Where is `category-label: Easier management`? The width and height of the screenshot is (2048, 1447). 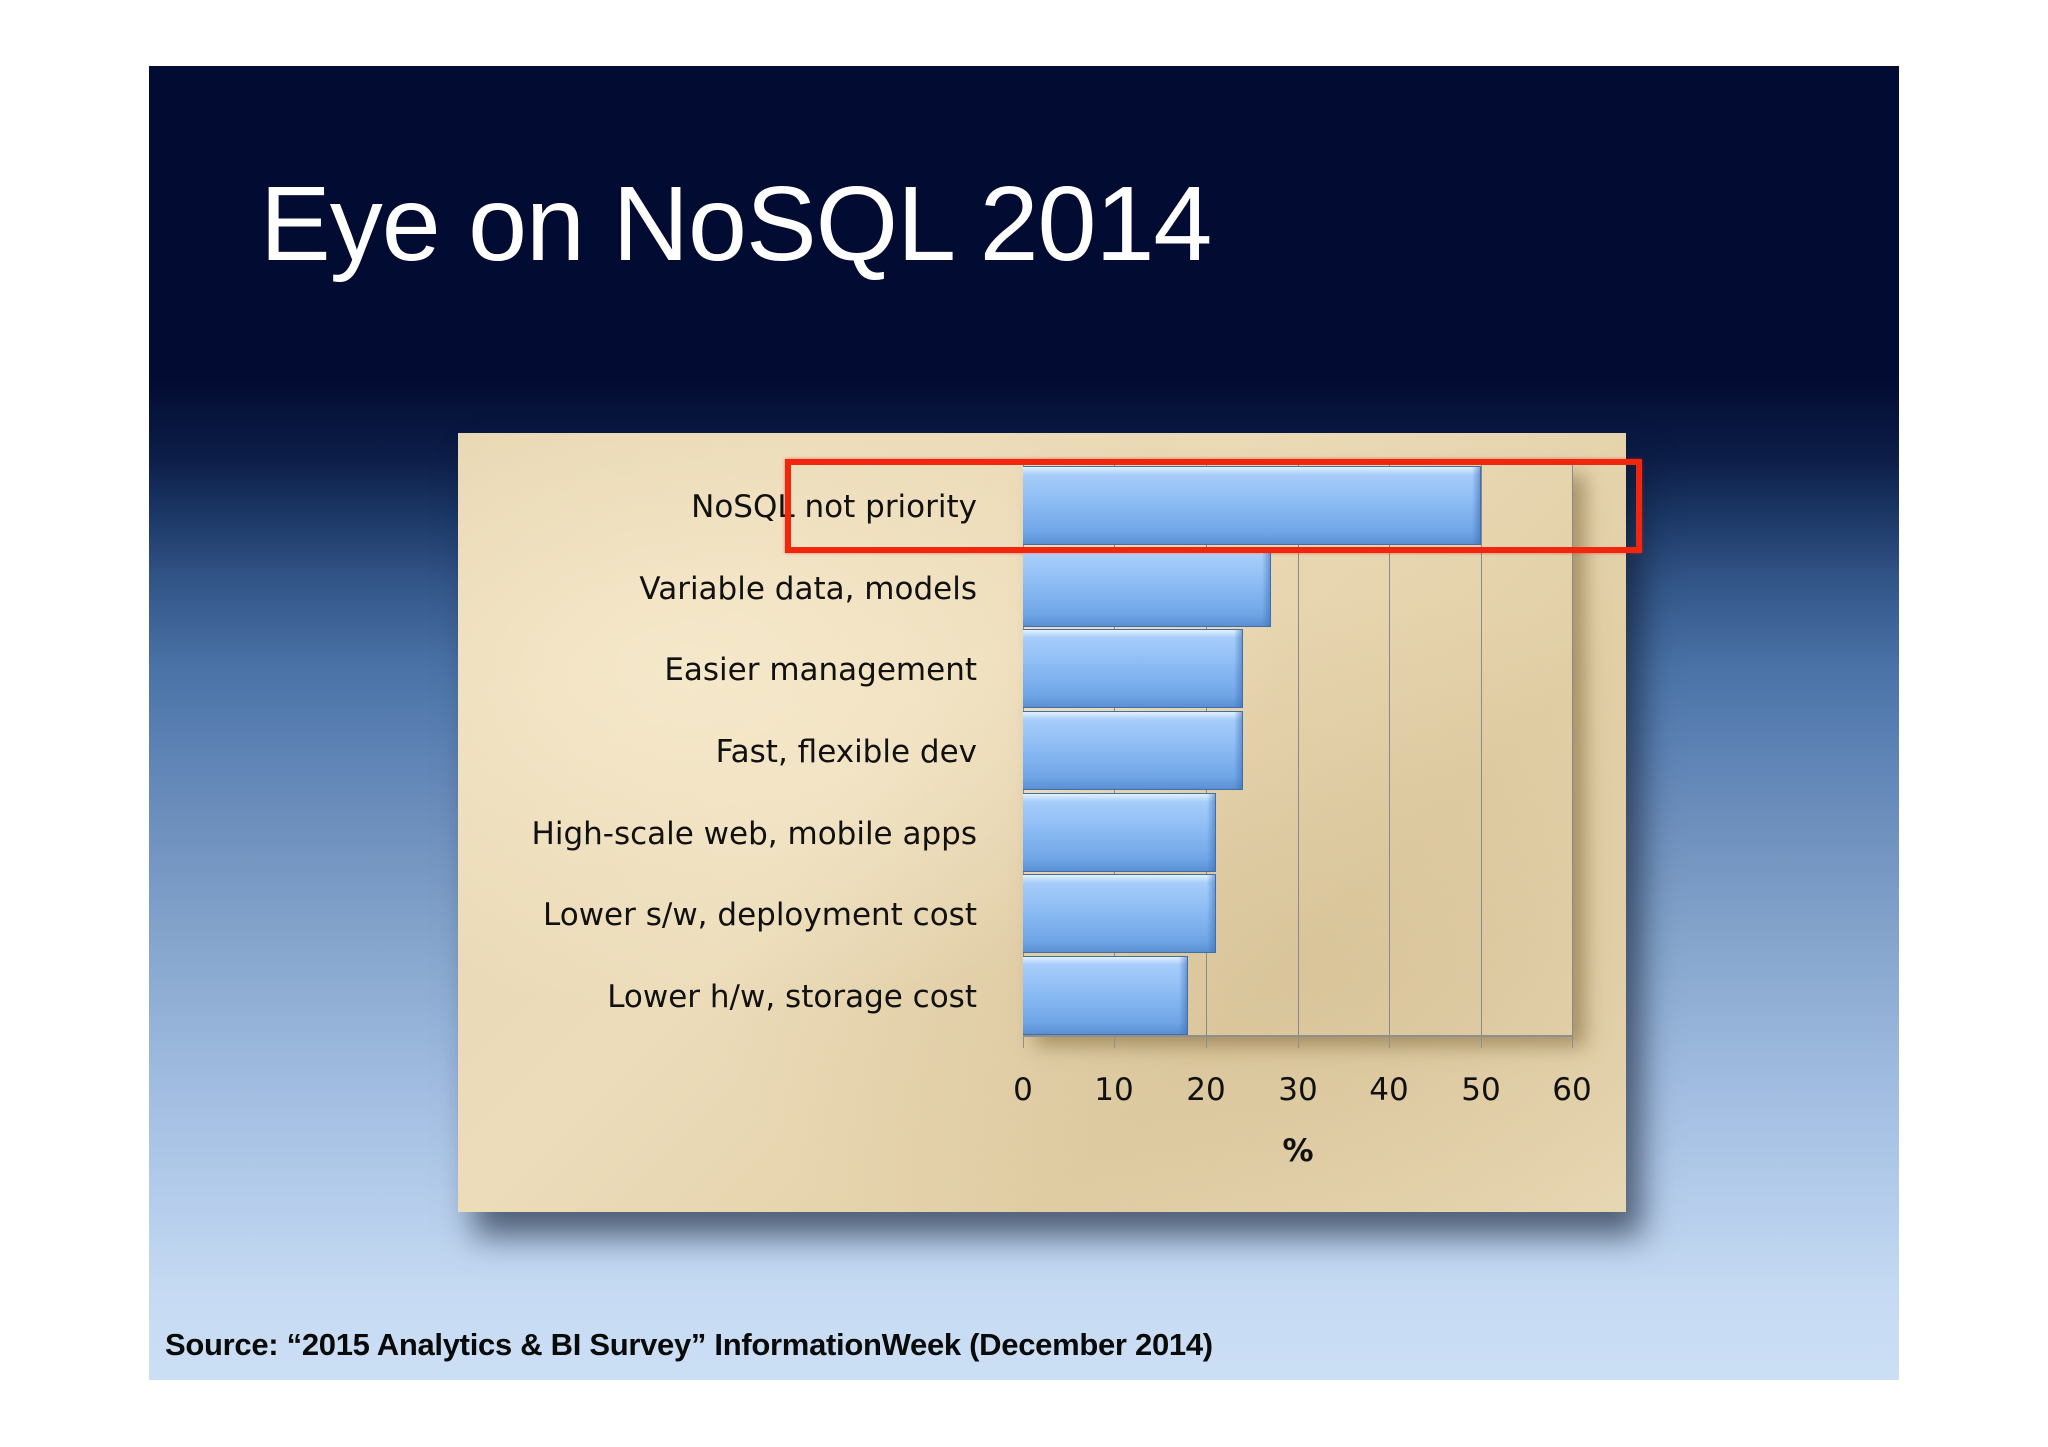 category-label: Easier management is located at coordinates (820, 670).